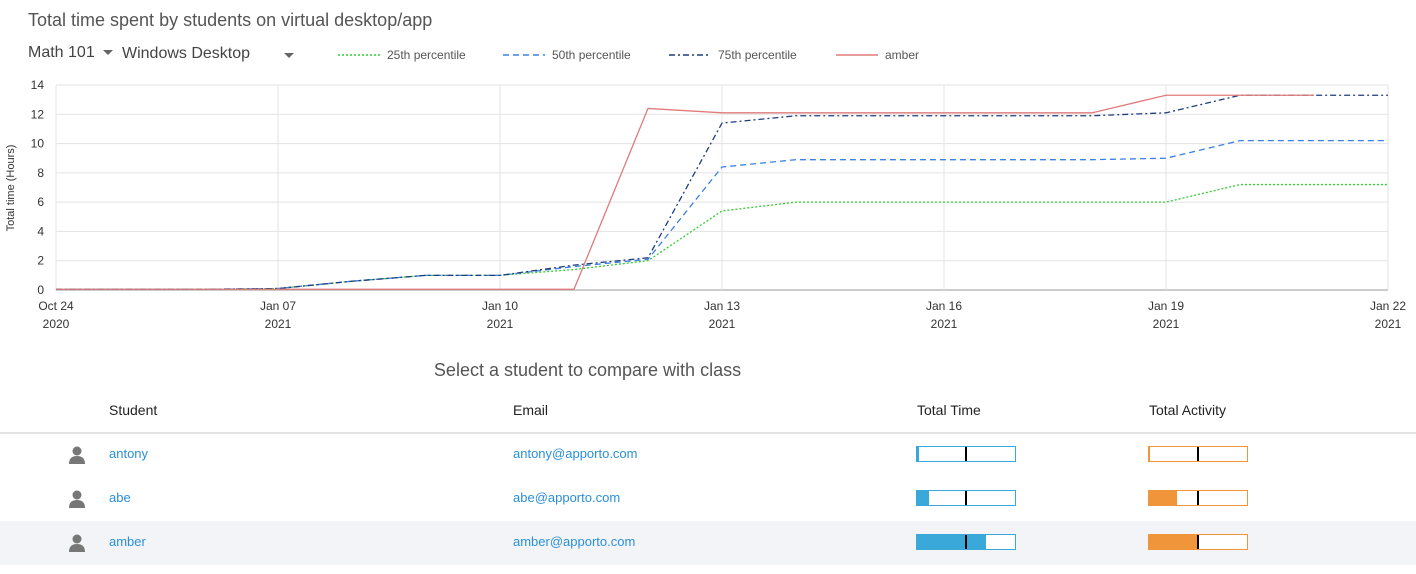 Image resolution: width=1416 pixels, height=574 pixels. I want to click on student-email: antony@apporto.com, so click(575, 453).